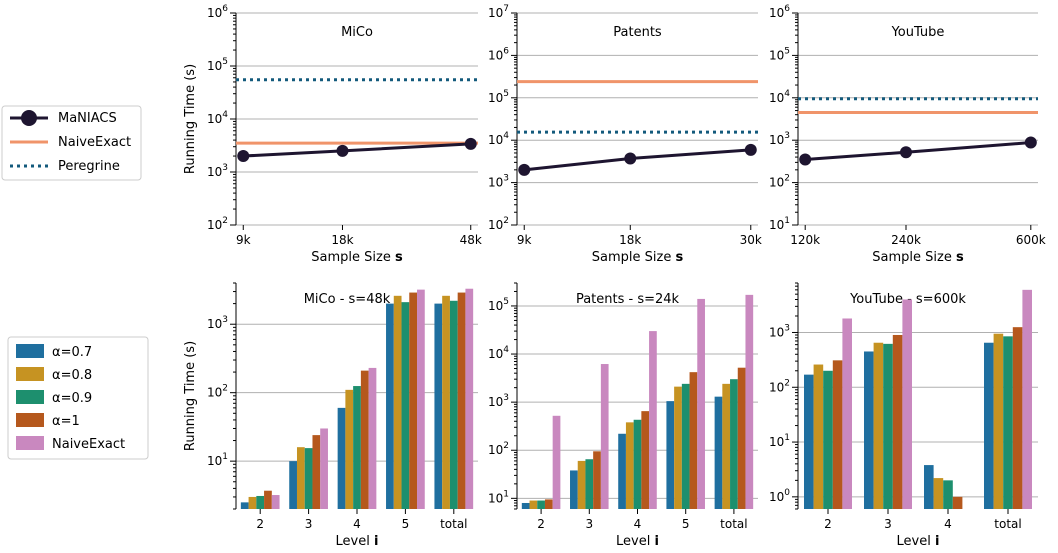  Describe the element at coordinates (498, 12) in the screenshot. I see `y-tick-label: 10⁷` at that location.